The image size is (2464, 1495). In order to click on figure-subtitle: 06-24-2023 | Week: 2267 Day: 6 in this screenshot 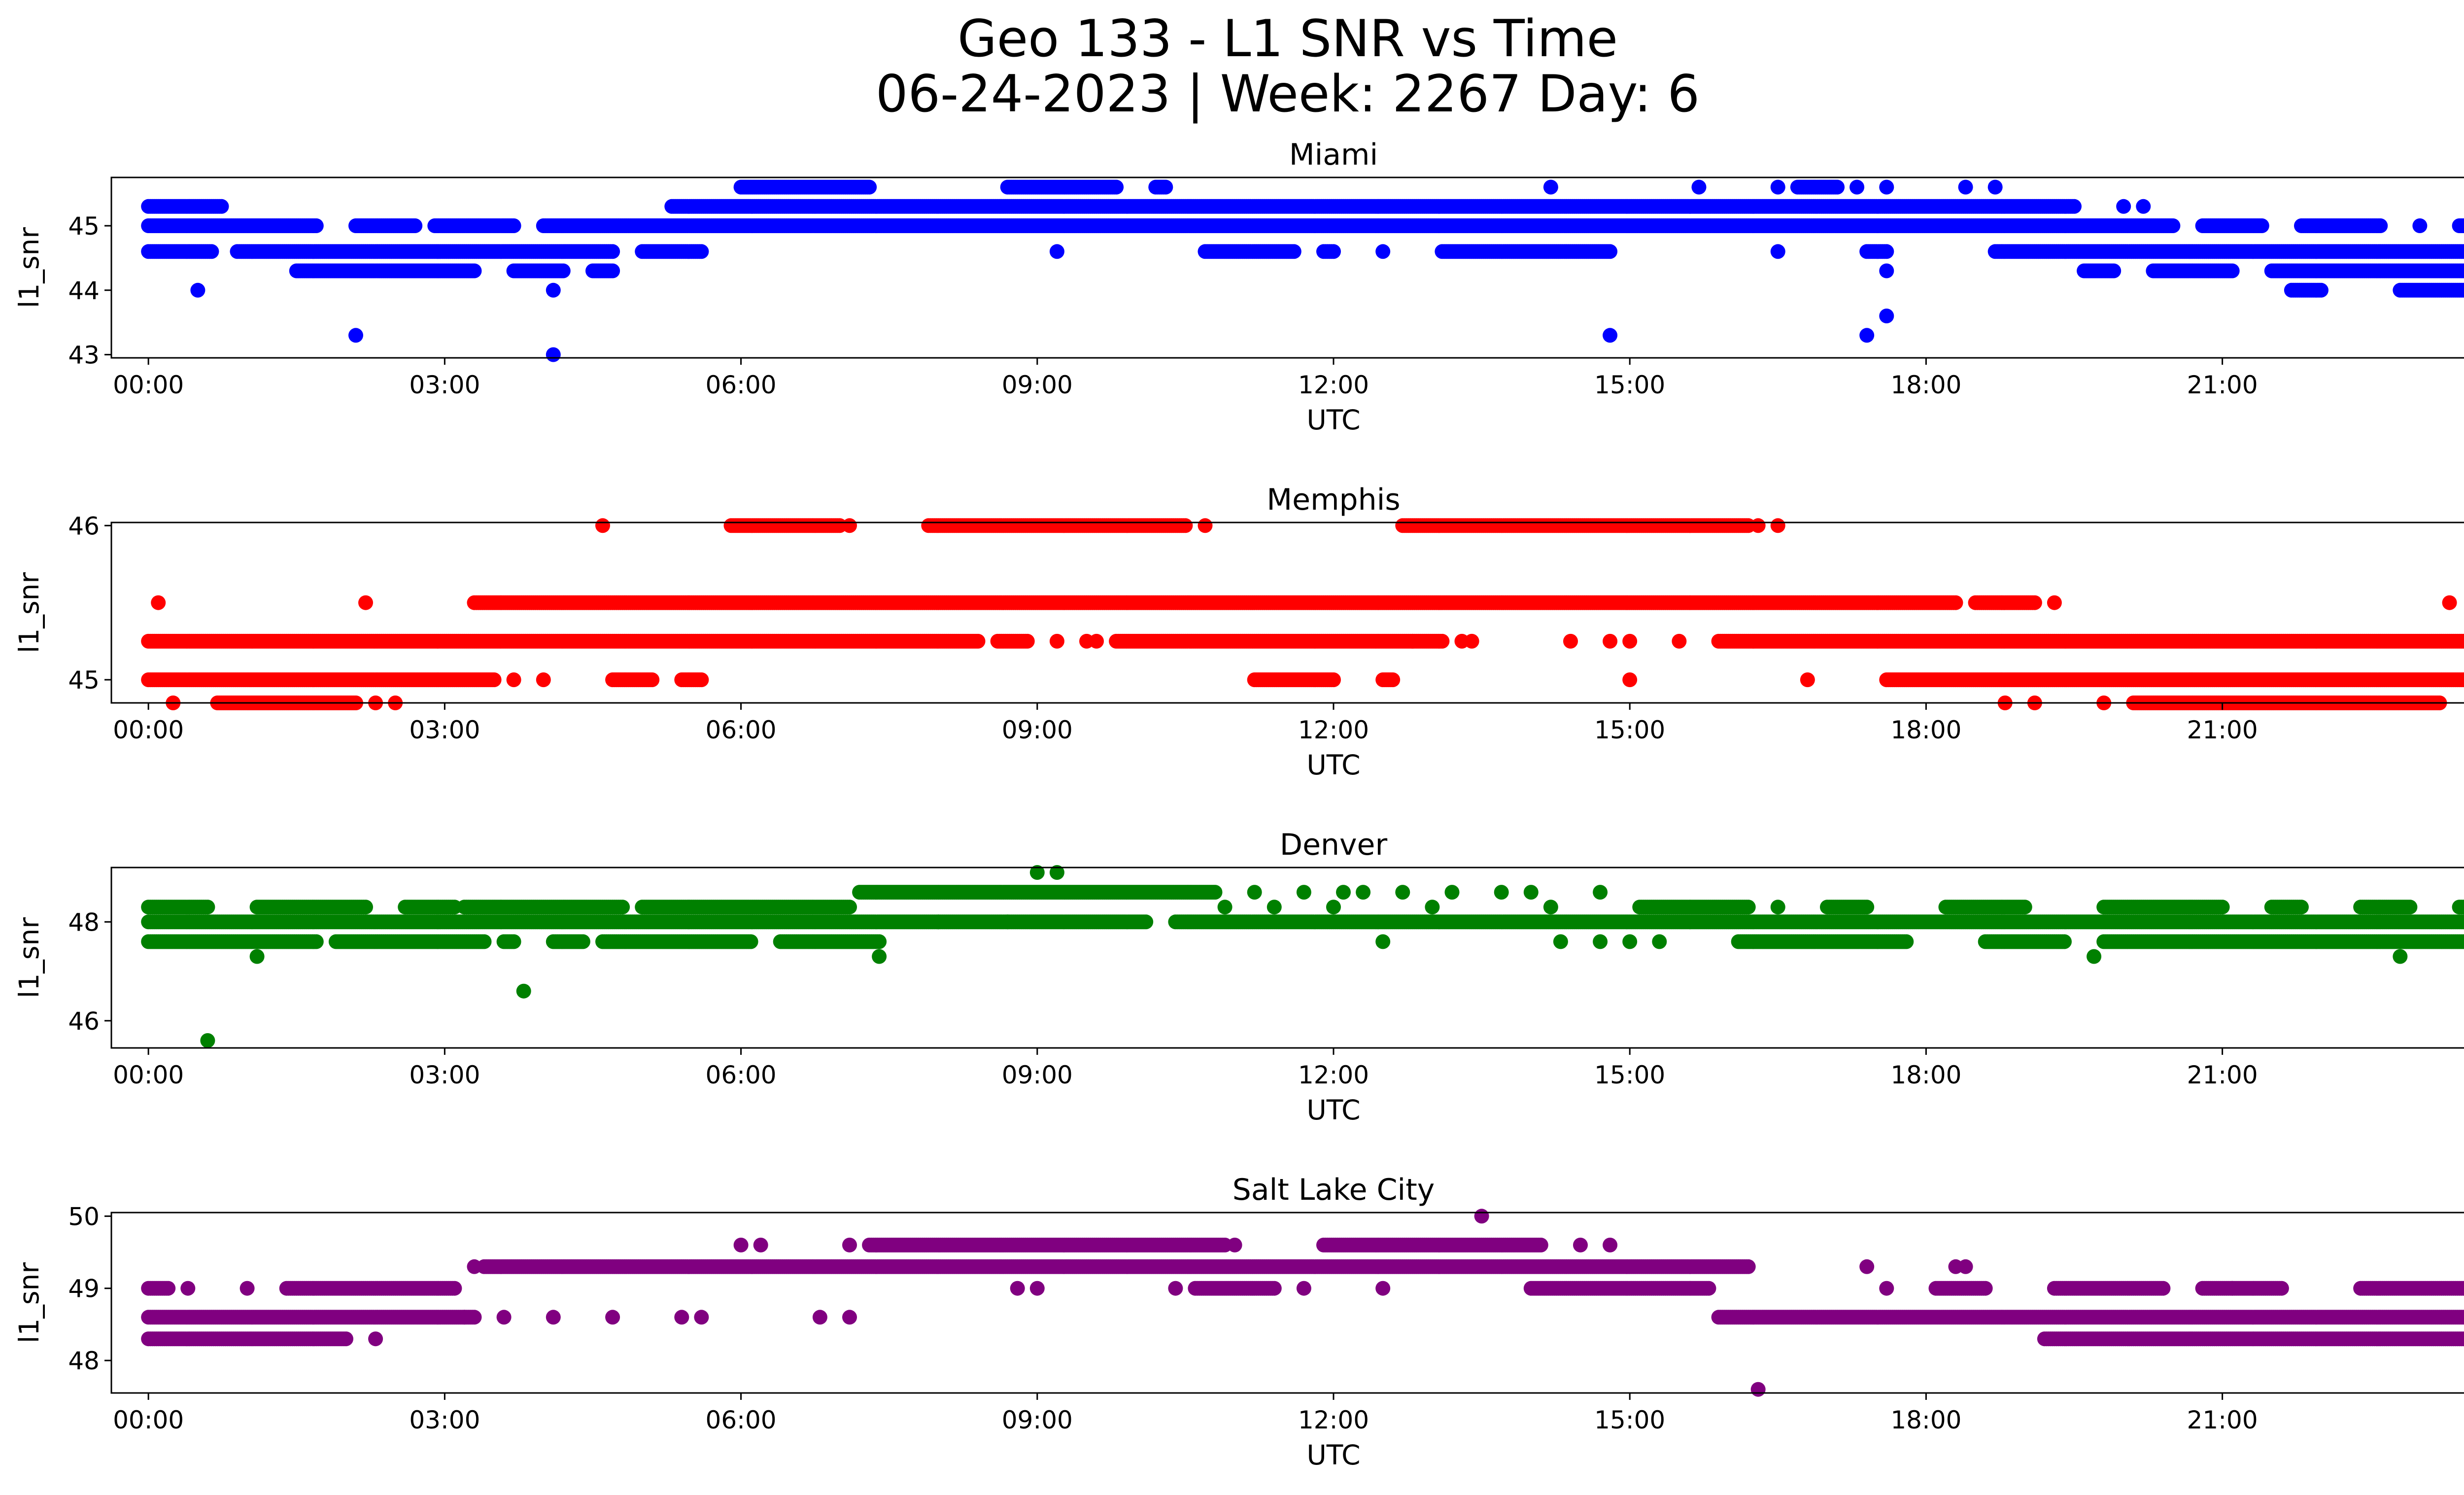, I will do `click(1287, 94)`.